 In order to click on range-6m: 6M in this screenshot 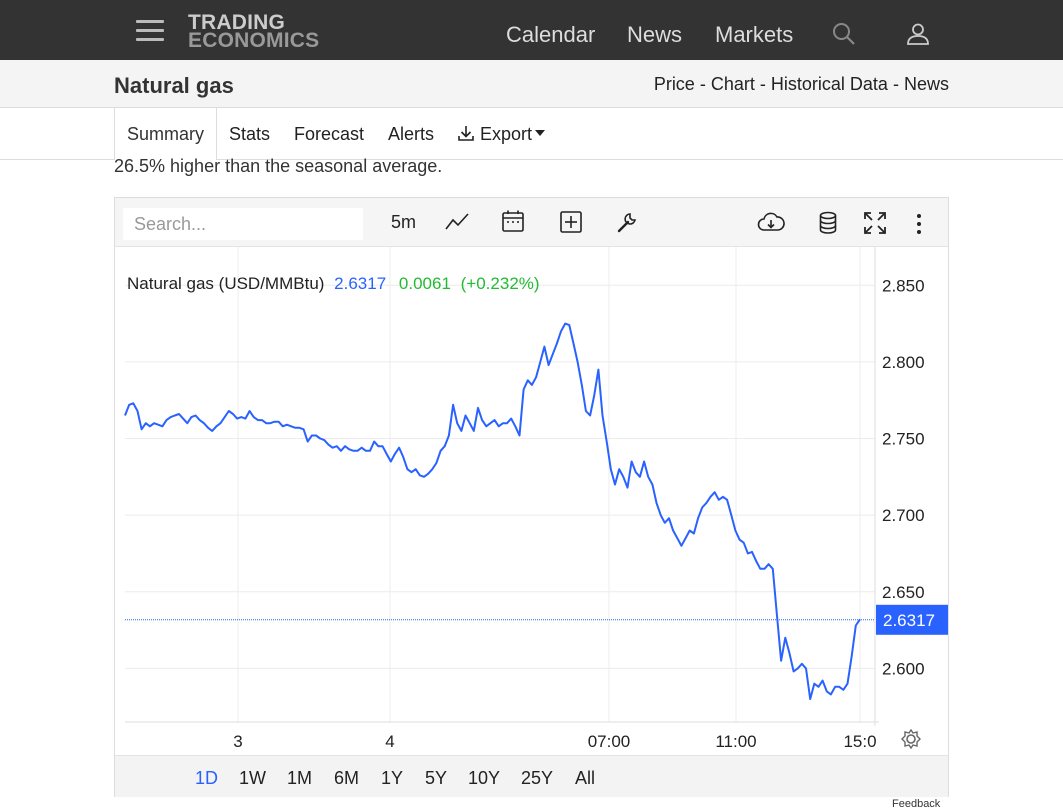, I will do `click(347, 778)`.